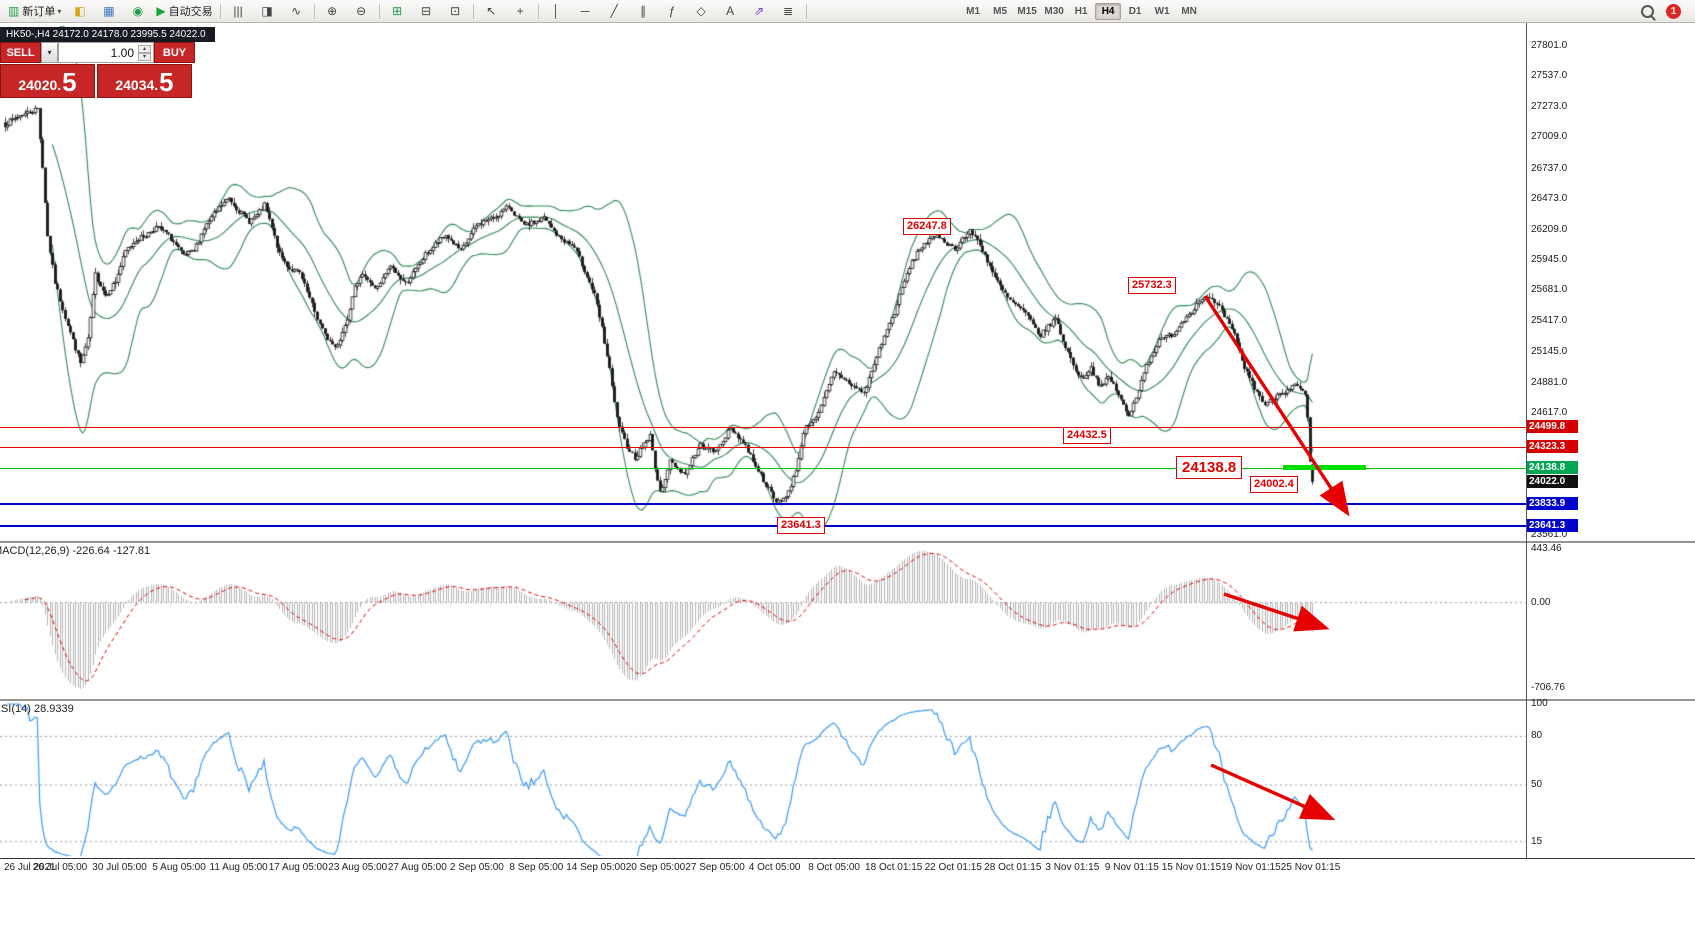 The image size is (1695, 949). Describe the element at coordinates (1131, 867) in the screenshot. I see `time-axis-label: 9 Nov 01:15` at that location.